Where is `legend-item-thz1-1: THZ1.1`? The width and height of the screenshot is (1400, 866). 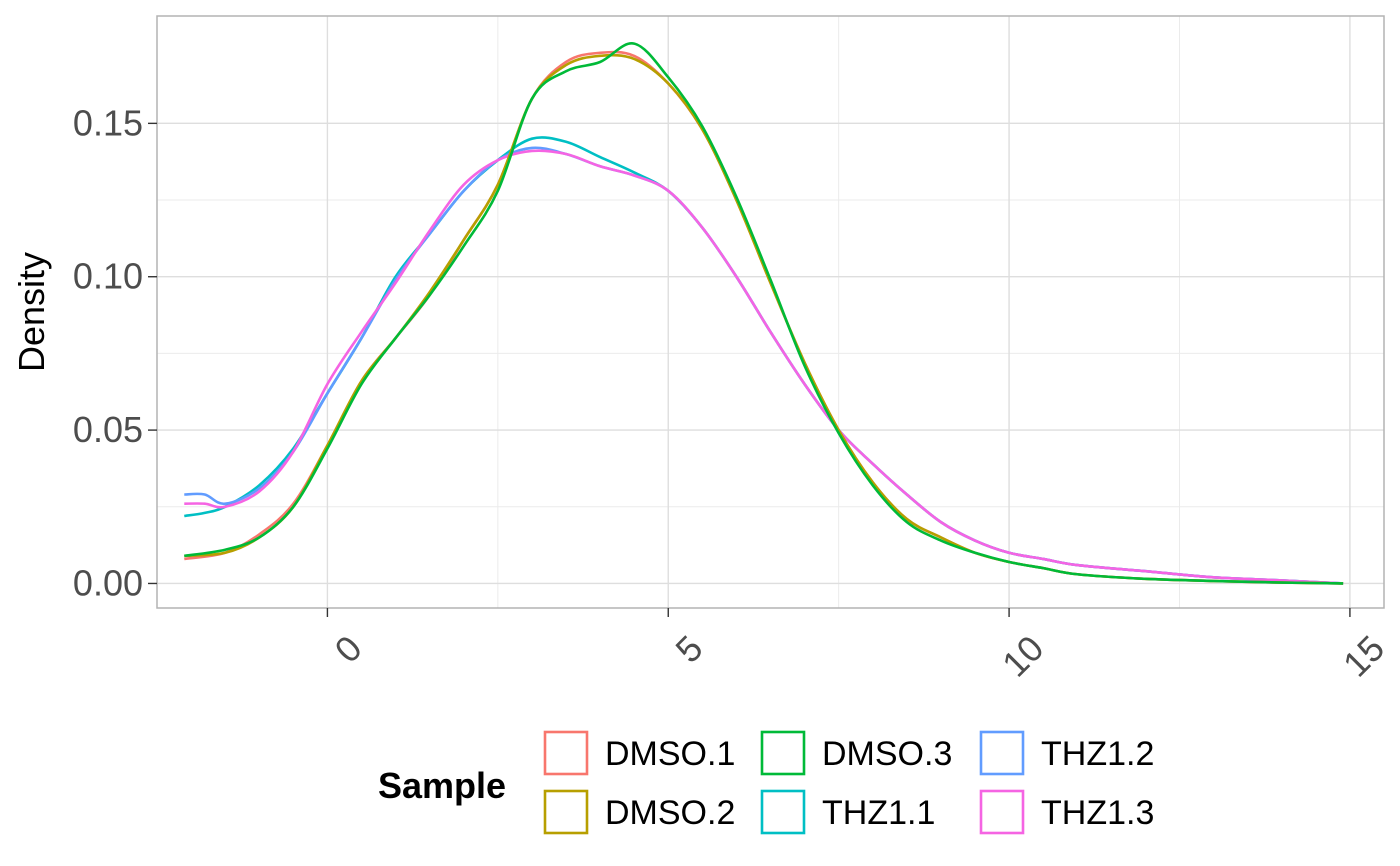 legend-item-thz1-1: THZ1.1 is located at coordinates (847, 812).